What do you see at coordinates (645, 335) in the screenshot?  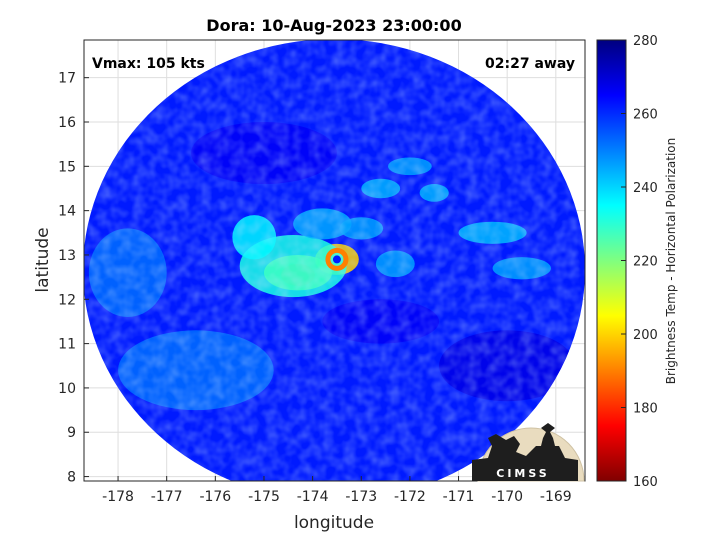 I see `colorbar-tick-label: 200` at bounding box center [645, 335].